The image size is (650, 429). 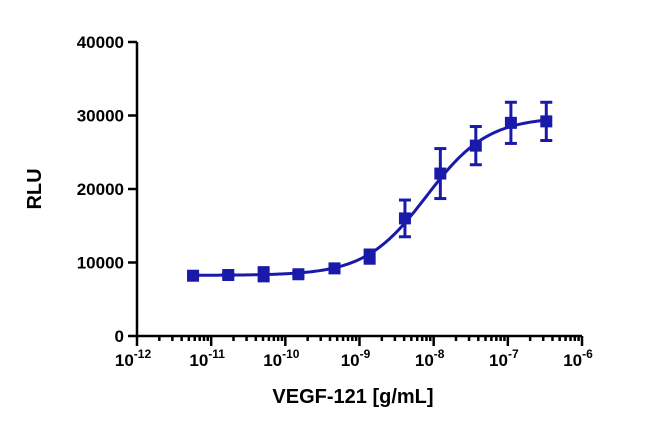 I want to click on x-tick-exponent: -12, so click(x=143, y=354).